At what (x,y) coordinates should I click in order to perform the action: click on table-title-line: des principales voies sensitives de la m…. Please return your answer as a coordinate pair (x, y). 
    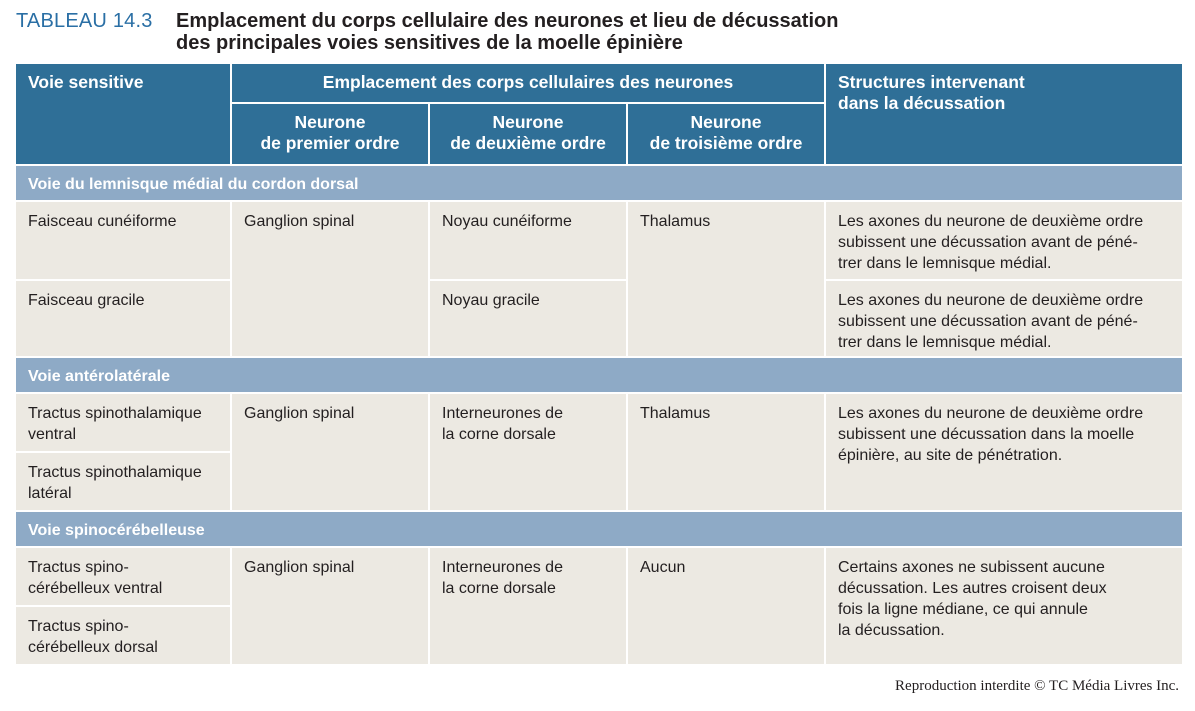
    Looking at the image, I should click on (429, 43).